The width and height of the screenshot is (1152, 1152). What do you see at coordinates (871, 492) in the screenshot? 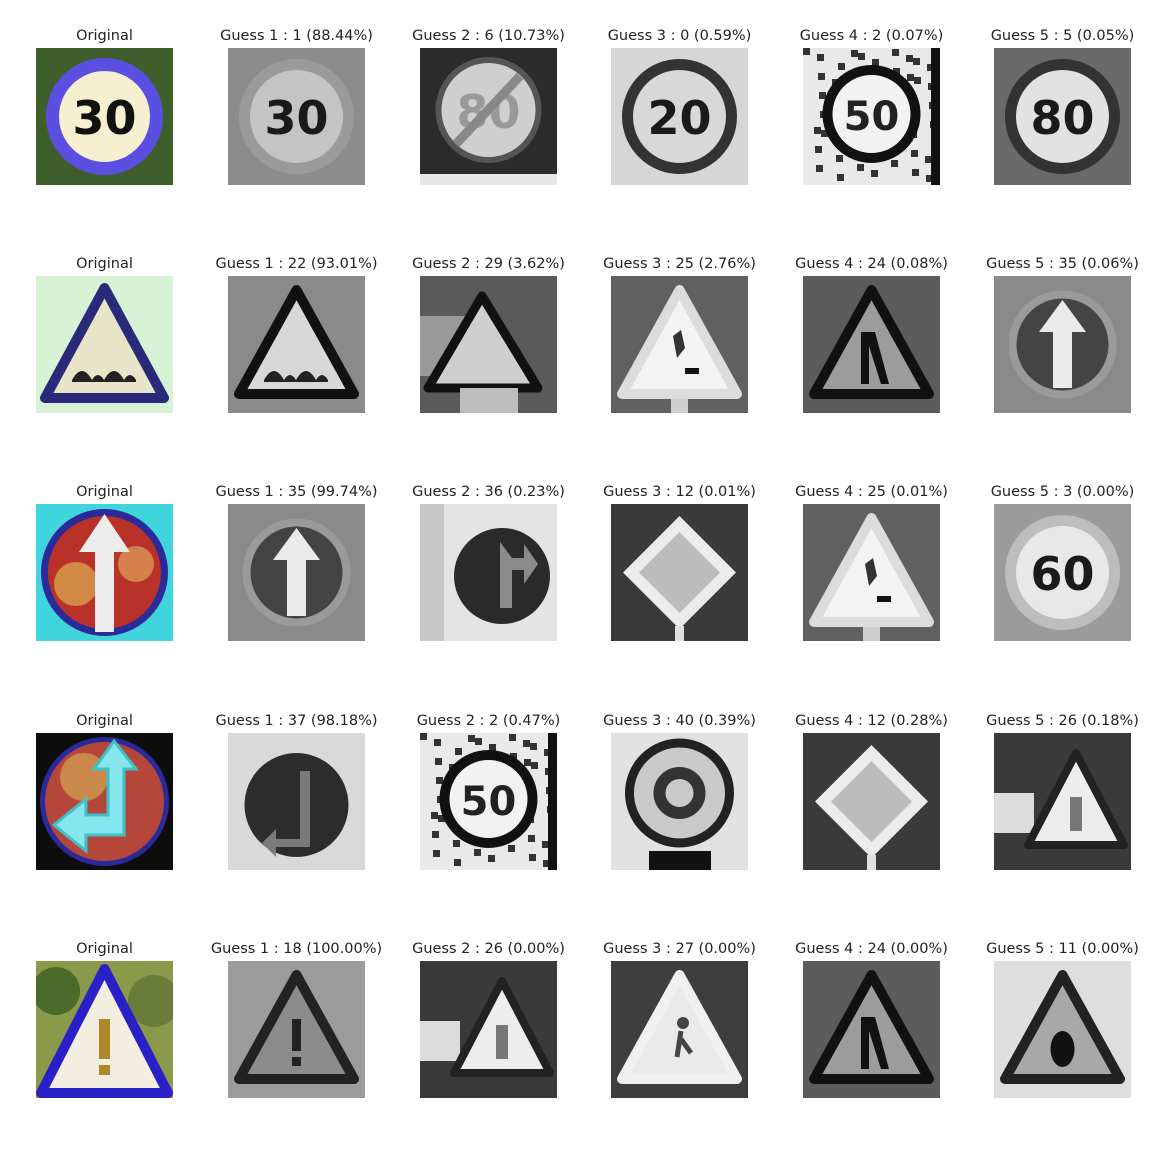
I see `guess-caption: Guess 4 : 25 (0.01%)` at bounding box center [871, 492].